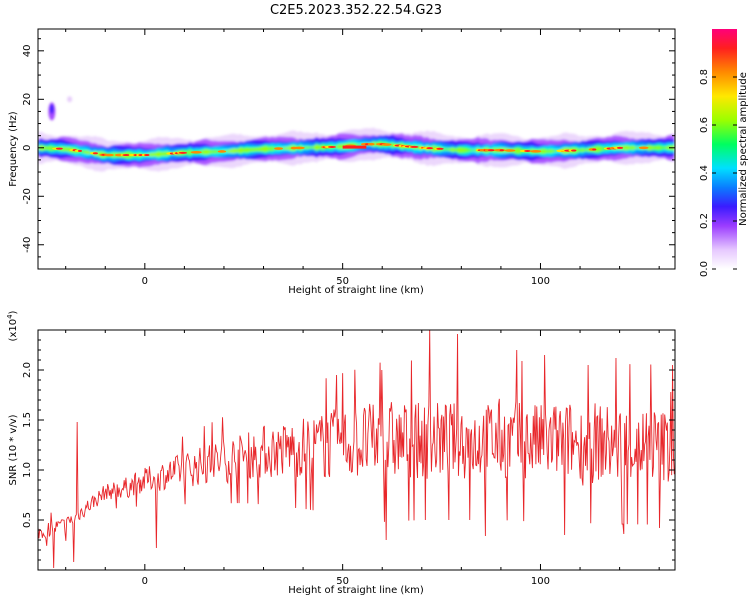 The image size is (750, 600). I want to click on snr-x-tick-label: 50, so click(342, 581).